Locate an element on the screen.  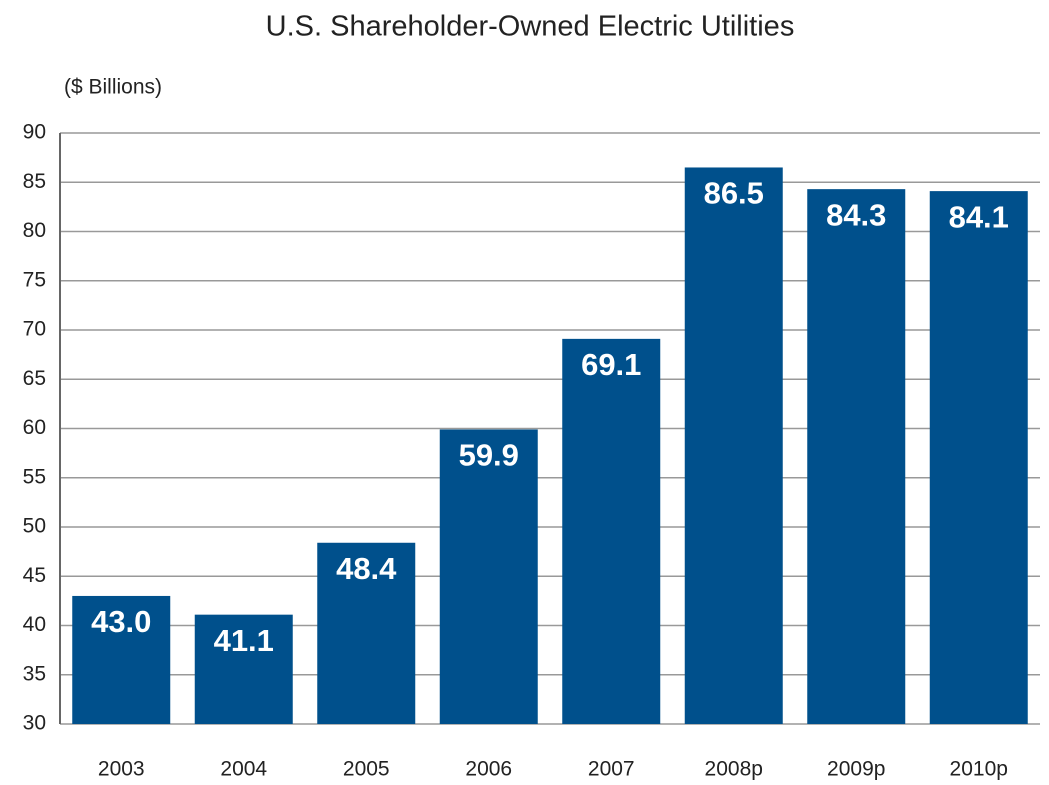
value-label: 41.1 is located at coordinates (244, 640).